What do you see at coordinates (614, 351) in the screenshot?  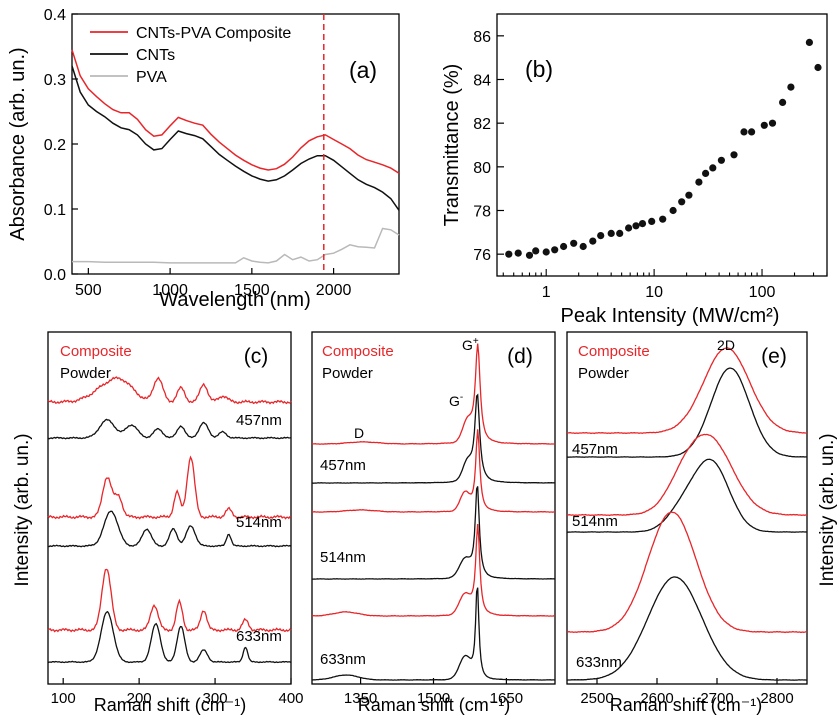 I see `panel-e-legend-composite: Composite` at bounding box center [614, 351].